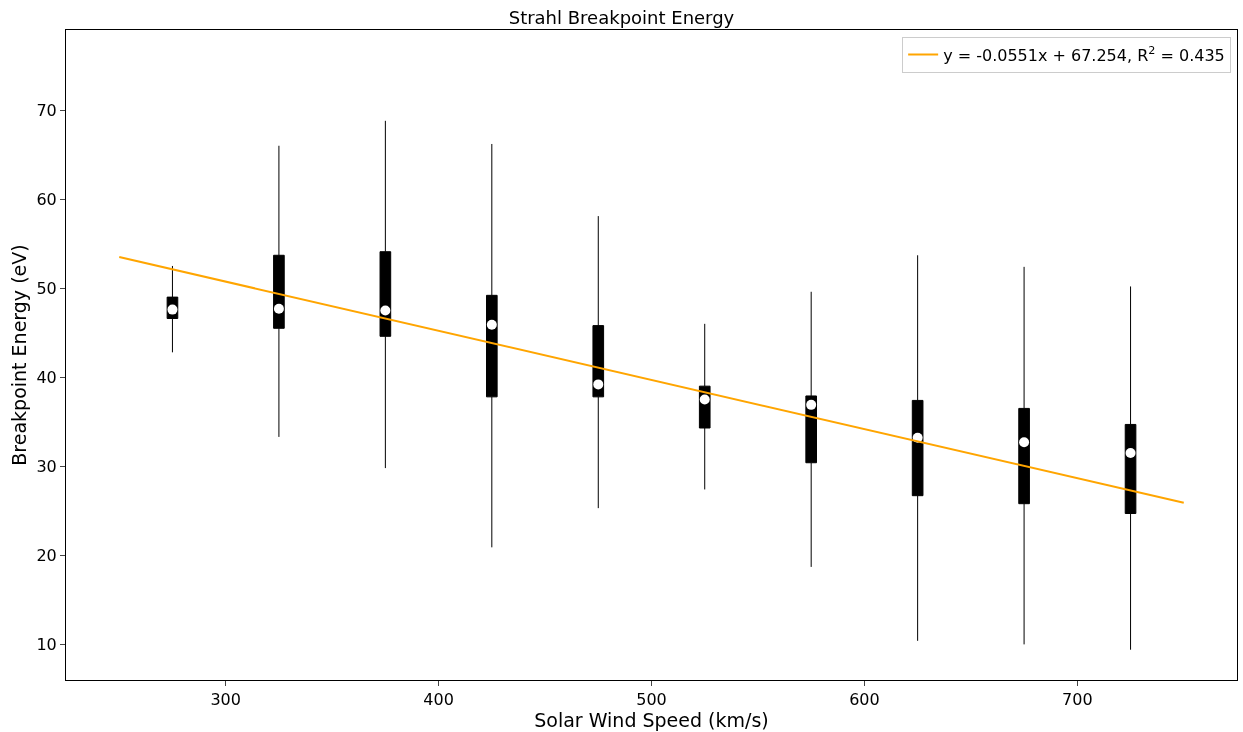 This screenshot has width=1243, height=732. What do you see at coordinates (651, 700) in the screenshot?
I see `x-tick-label: 500` at bounding box center [651, 700].